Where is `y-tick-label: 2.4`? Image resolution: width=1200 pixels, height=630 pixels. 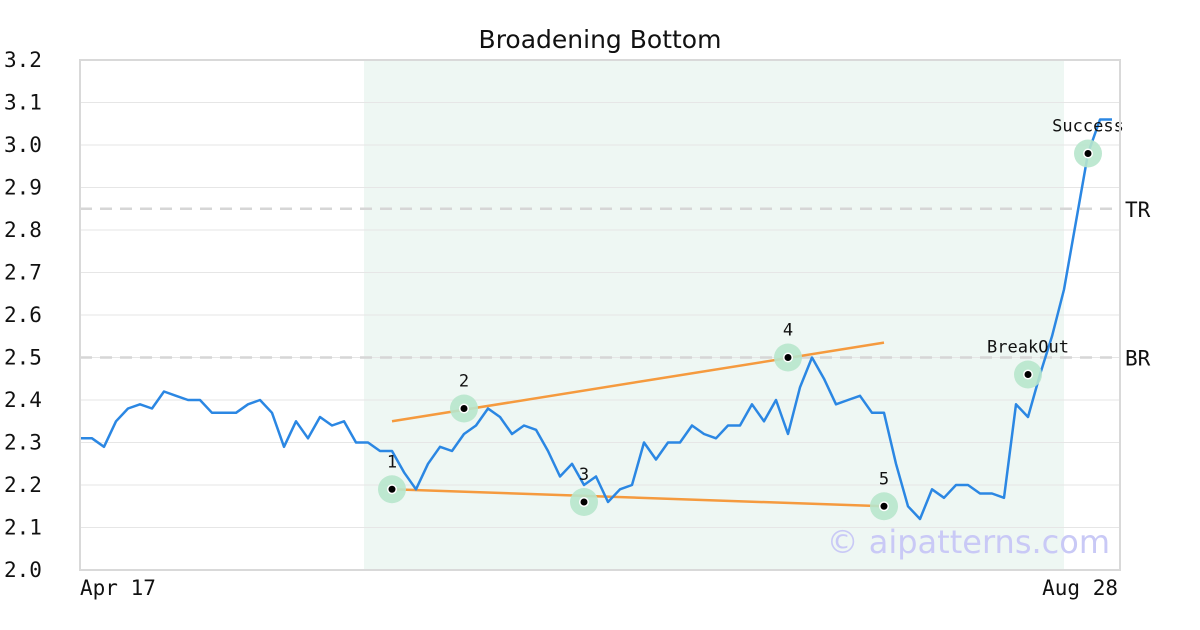 y-tick-label: 2.4 is located at coordinates (23, 400).